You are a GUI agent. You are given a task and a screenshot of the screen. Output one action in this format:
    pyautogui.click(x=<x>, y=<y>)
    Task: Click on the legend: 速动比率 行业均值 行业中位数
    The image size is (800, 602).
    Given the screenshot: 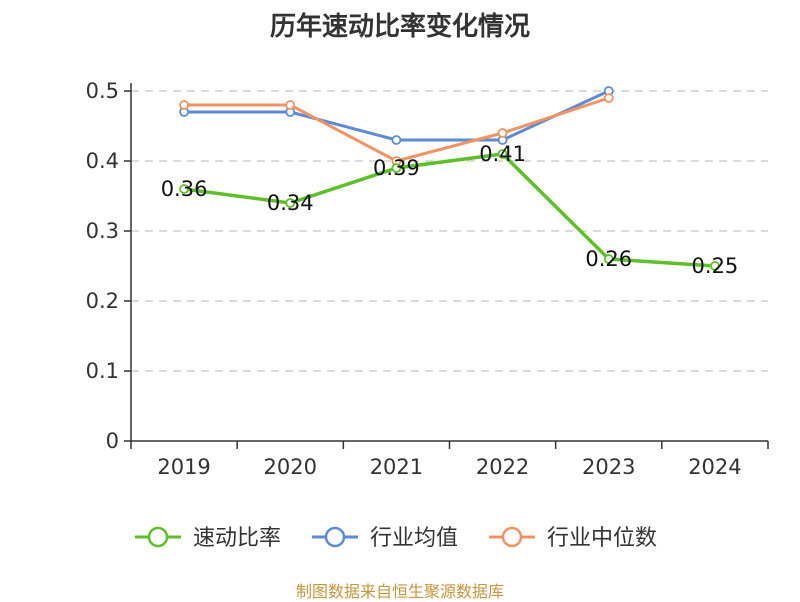 What is the action you would take?
    pyautogui.click(x=396, y=538)
    